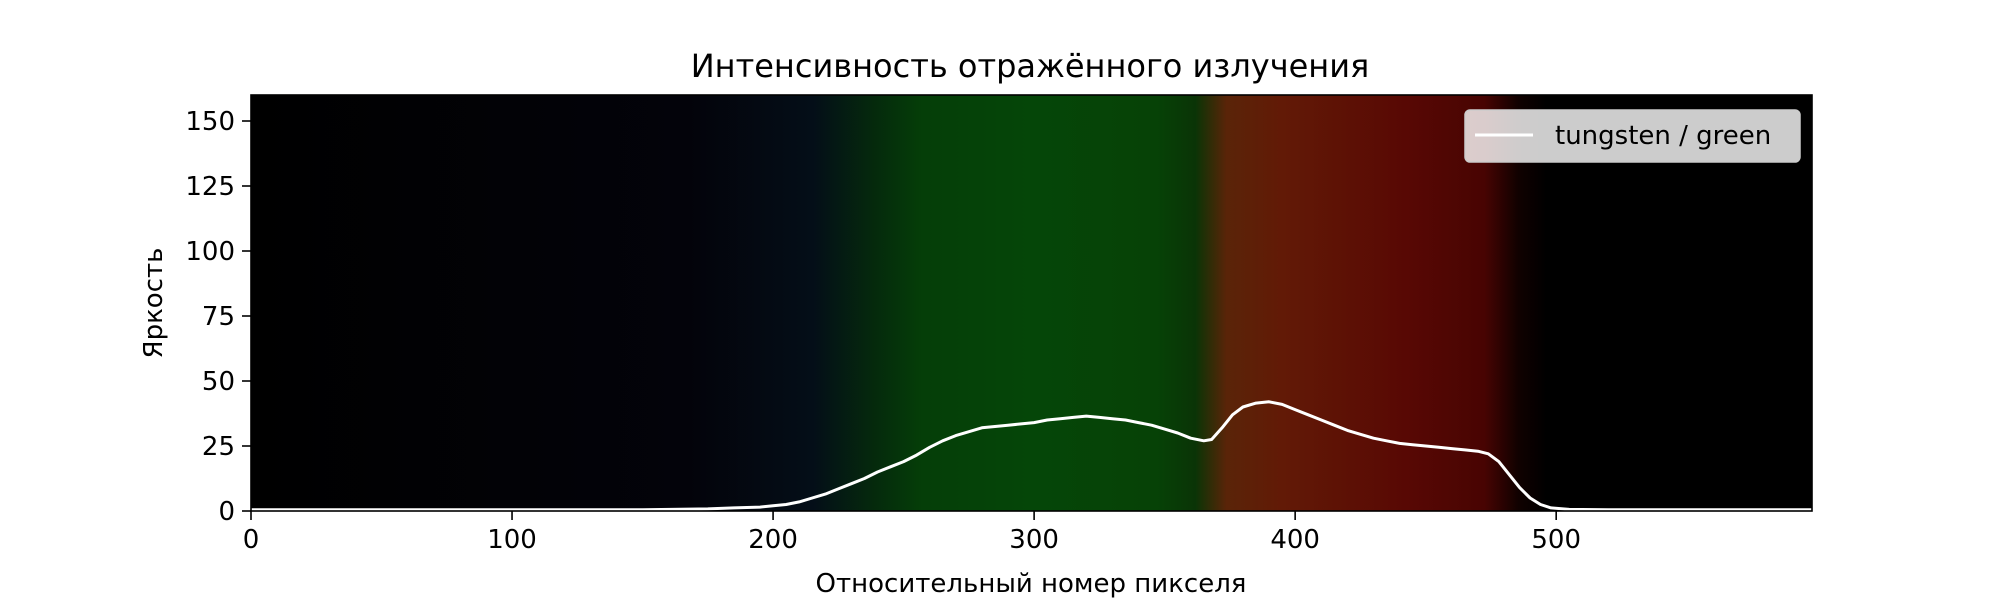 This screenshot has width=2000, height=600. Describe the element at coordinates (154, 303) in the screenshot. I see `y-axis-label: Яркость` at that location.